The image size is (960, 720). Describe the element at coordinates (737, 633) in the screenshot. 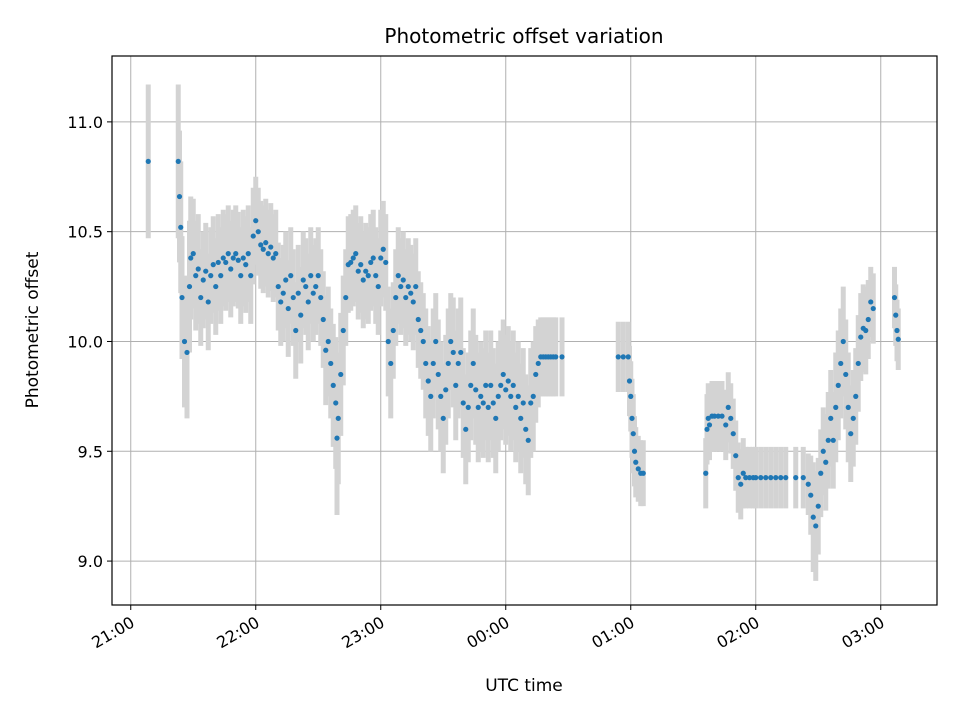

I see `x-tick-label: 02:00` at that location.